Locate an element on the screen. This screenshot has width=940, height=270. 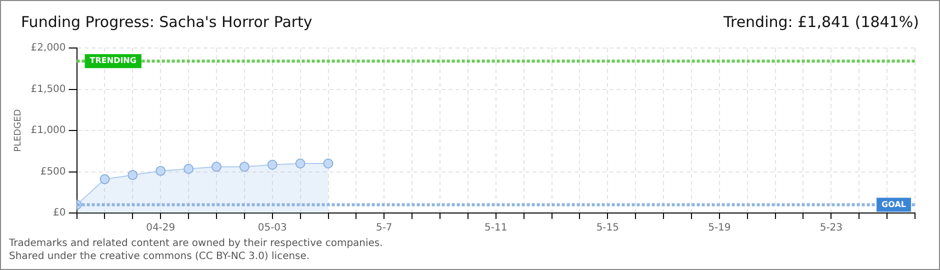
text: Shared under the creative commons (CC BY-NC 3.0) license. is located at coordinates (160, 256).